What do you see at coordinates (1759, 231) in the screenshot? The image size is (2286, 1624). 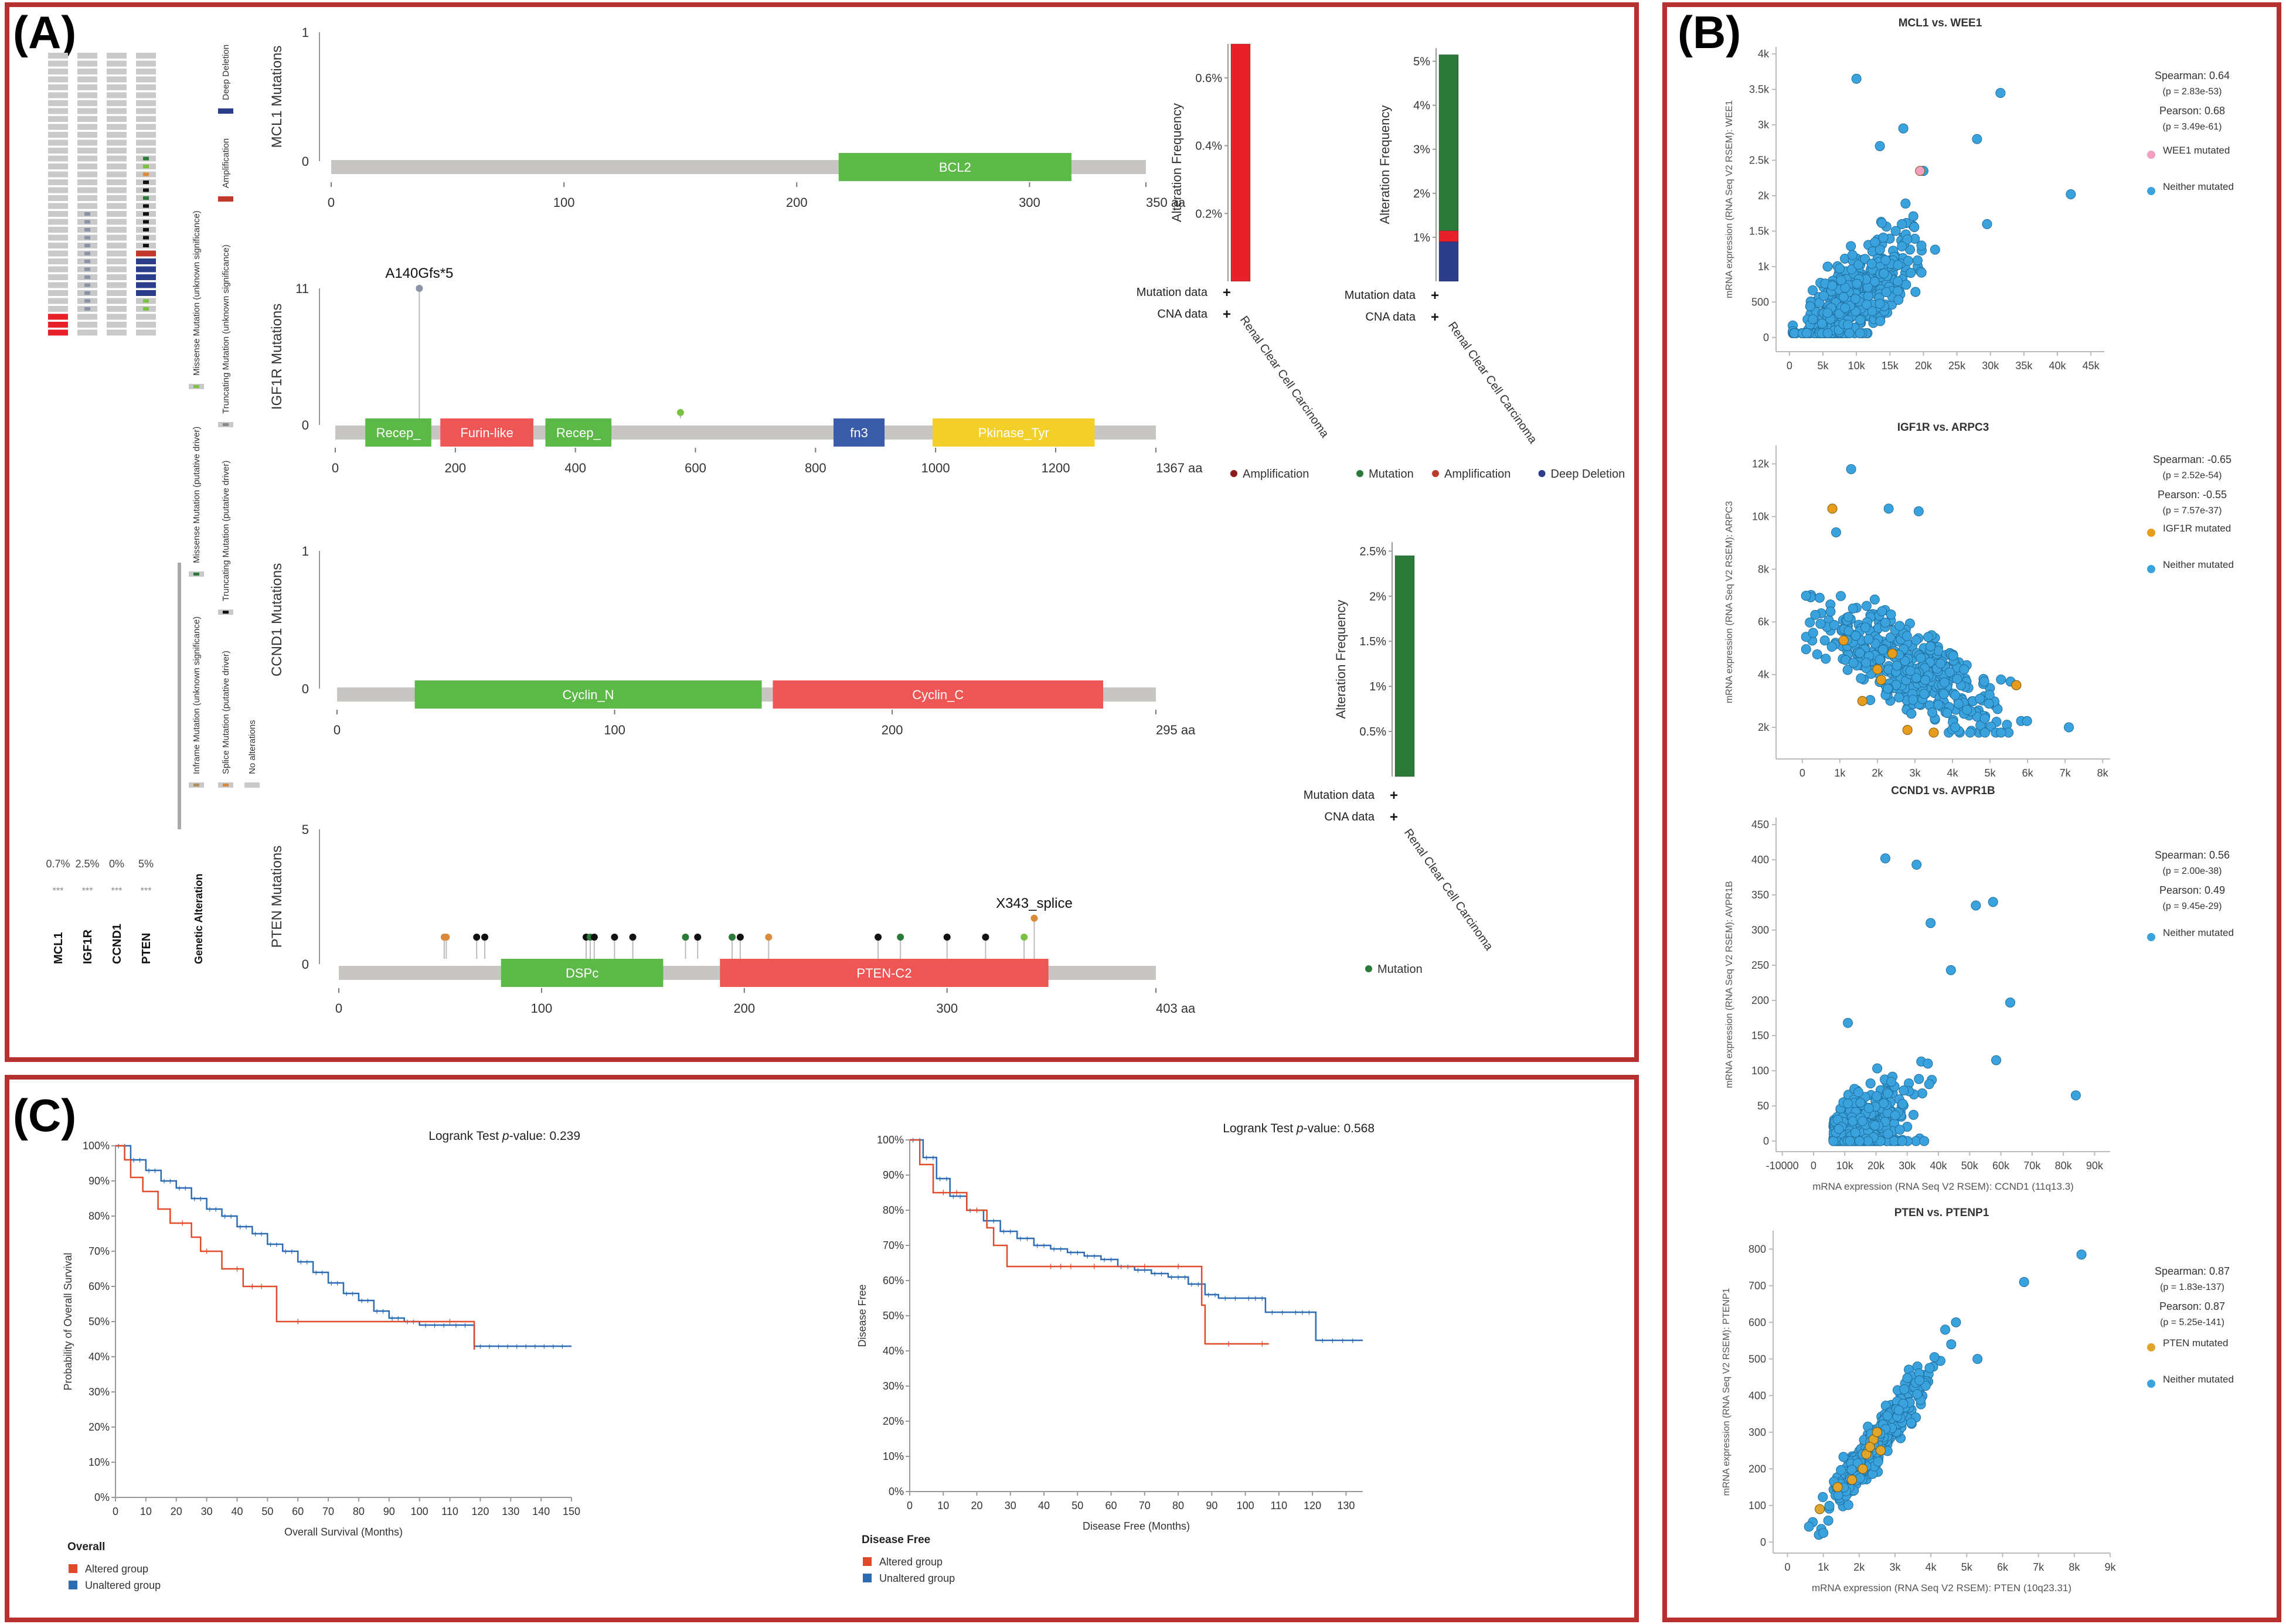 I see `scatter-ytick-label: 1.5k` at bounding box center [1759, 231].